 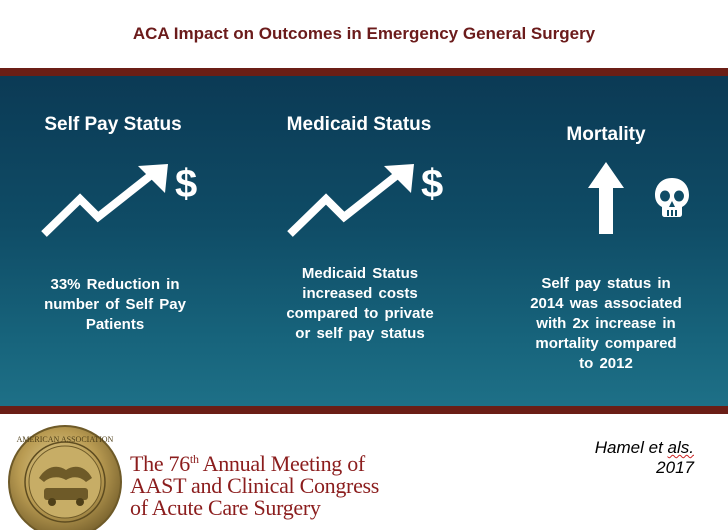 I want to click on meeting-line-1: The 76th Annual Meeting of, so click(x=254, y=461).